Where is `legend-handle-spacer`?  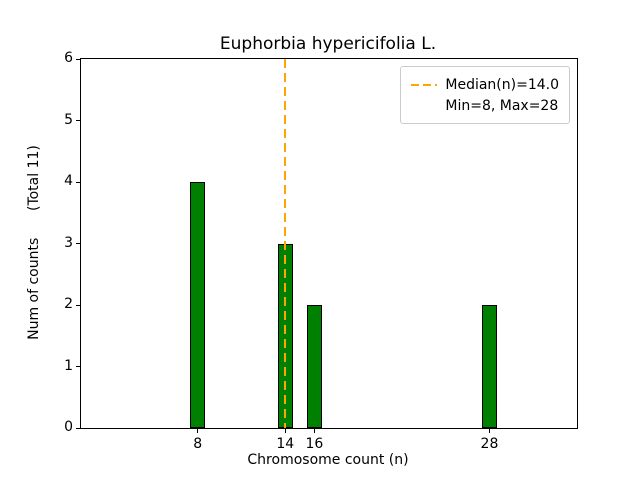
legend-handle-spacer is located at coordinates (424, 106).